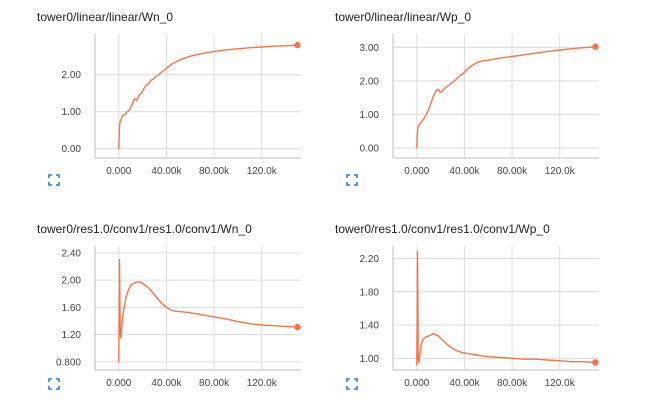 The width and height of the screenshot is (659, 414). I want to click on y-tick-label: 1.20, so click(72, 335).